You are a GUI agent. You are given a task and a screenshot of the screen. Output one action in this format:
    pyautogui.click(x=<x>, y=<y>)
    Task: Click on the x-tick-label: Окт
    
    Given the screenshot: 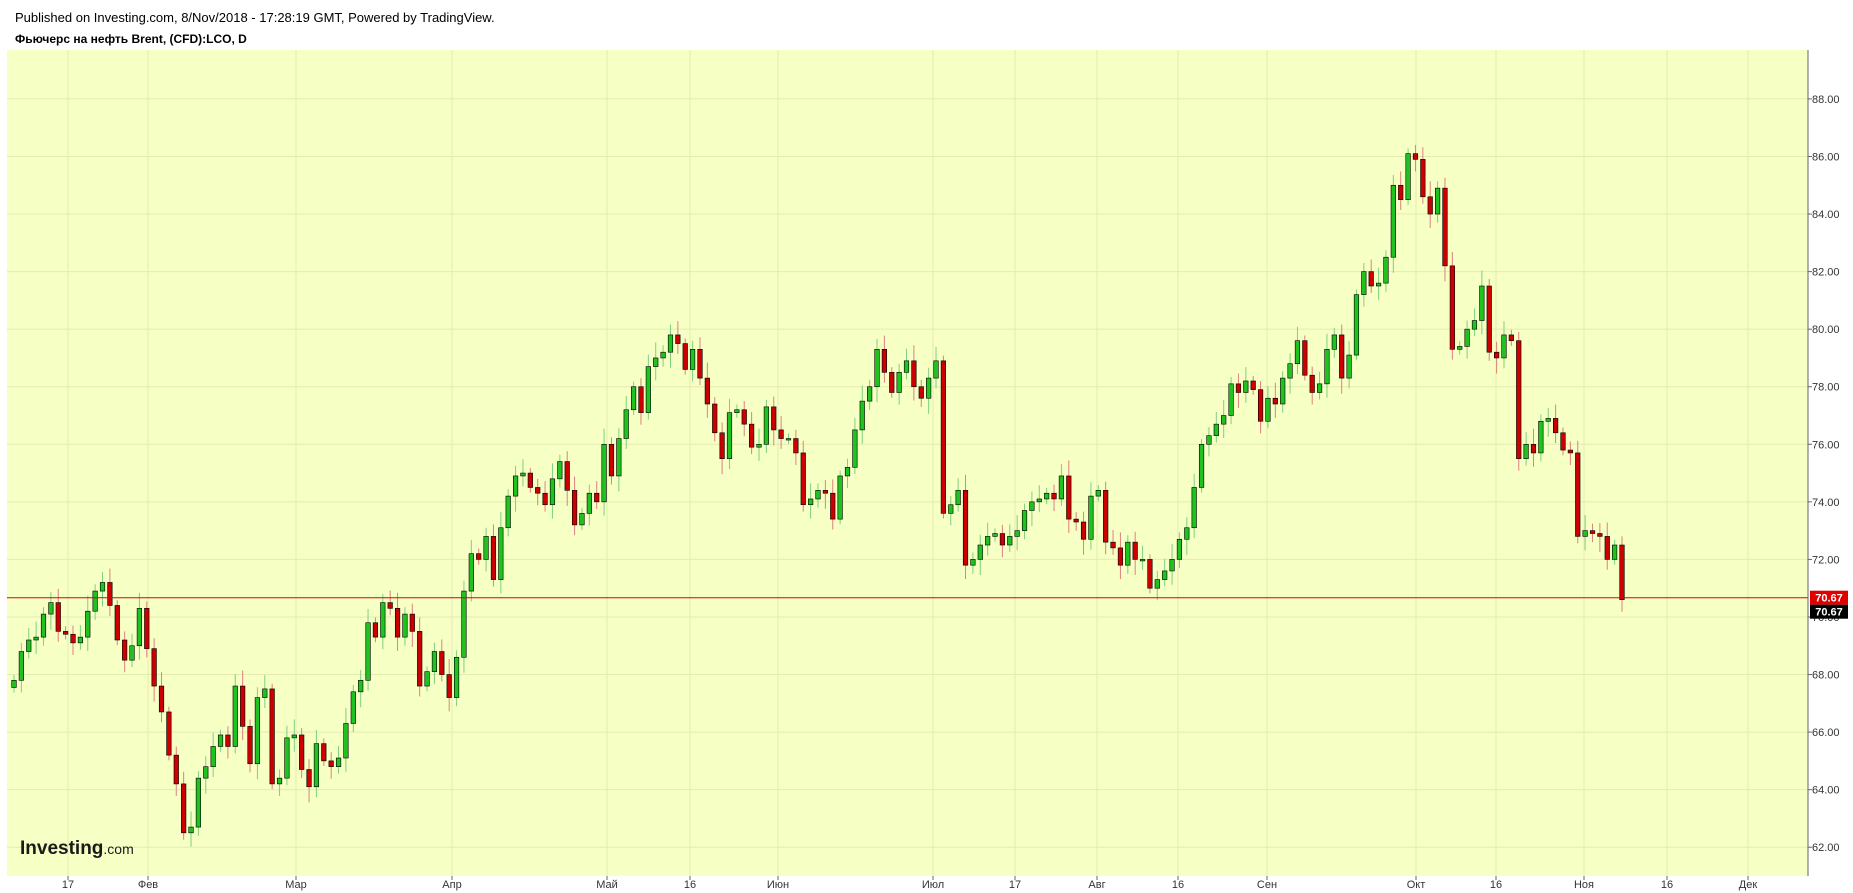 What is the action you would take?
    pyautogui.click(x=1416, y=885)
    